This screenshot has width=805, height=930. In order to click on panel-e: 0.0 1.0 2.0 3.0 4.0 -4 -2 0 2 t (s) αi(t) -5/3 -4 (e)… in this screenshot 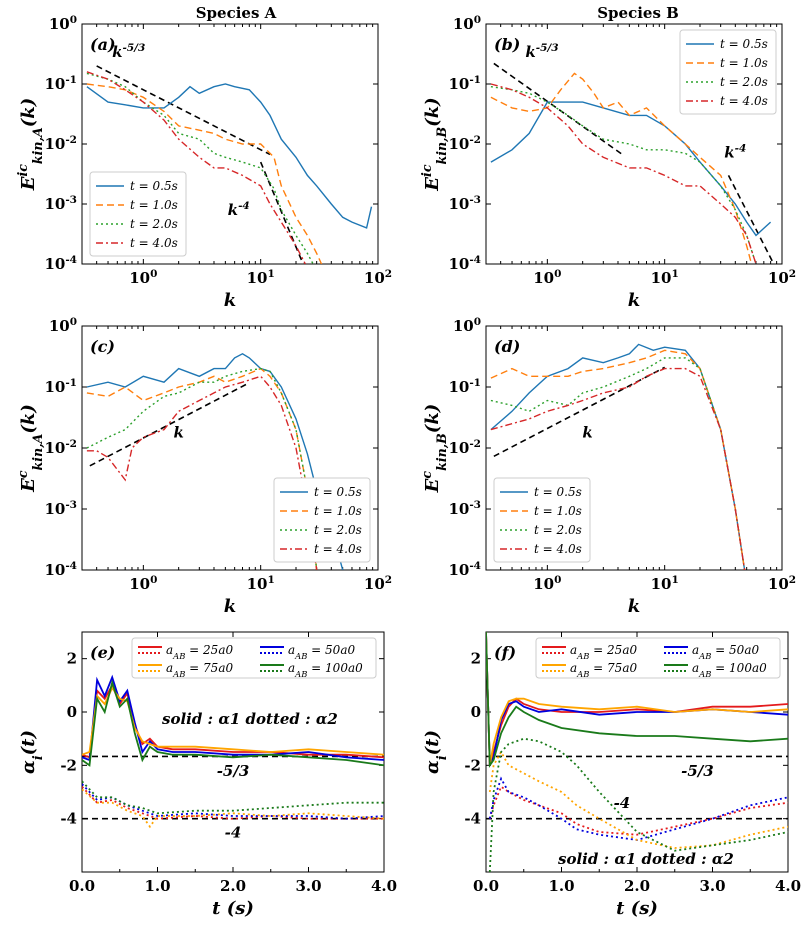, I will do `click(207, 775)`.